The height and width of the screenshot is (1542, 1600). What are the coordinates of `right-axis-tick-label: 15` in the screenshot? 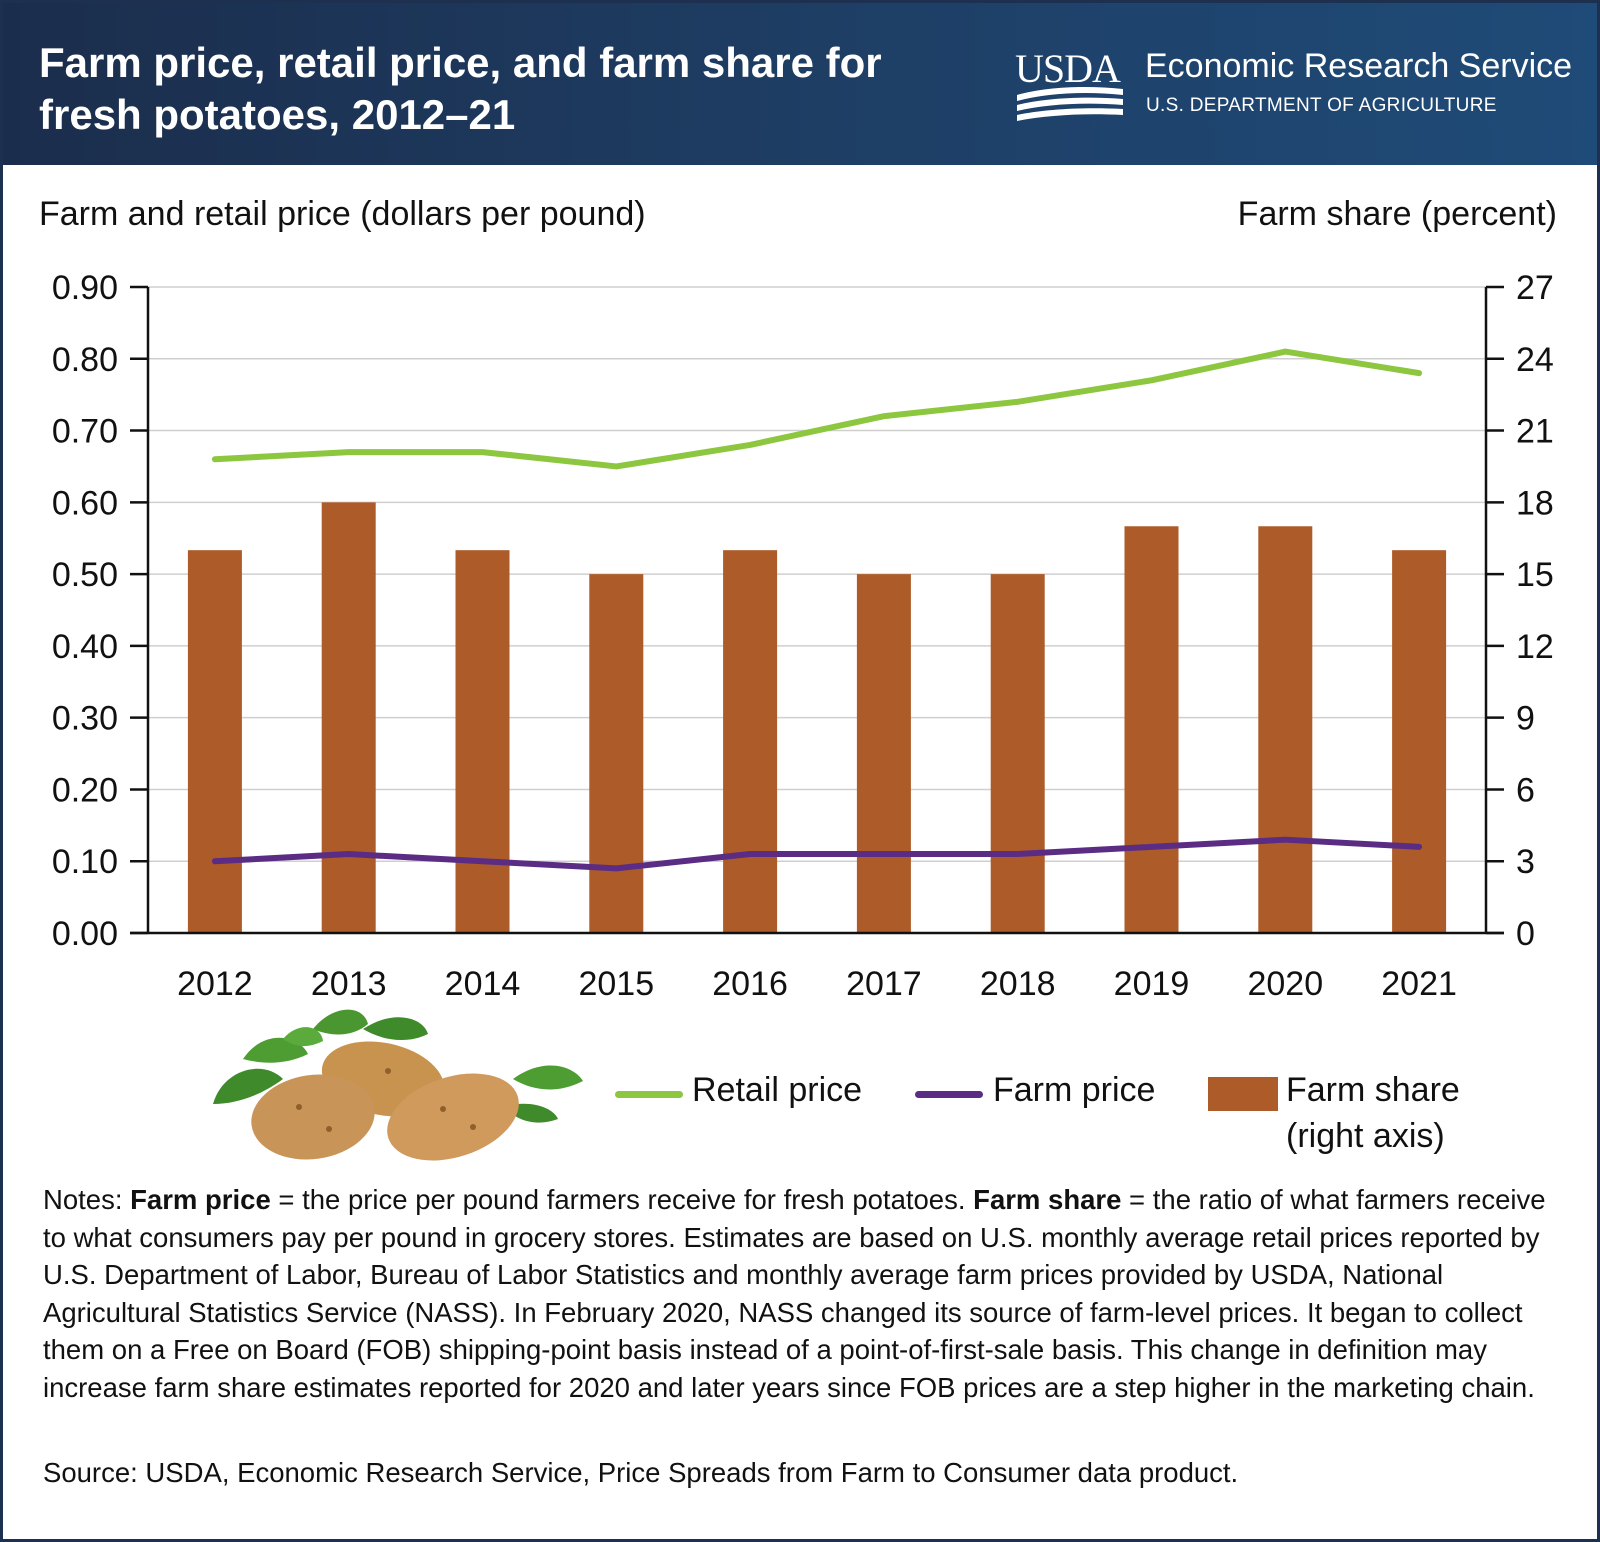 It's located at (1535, 575).